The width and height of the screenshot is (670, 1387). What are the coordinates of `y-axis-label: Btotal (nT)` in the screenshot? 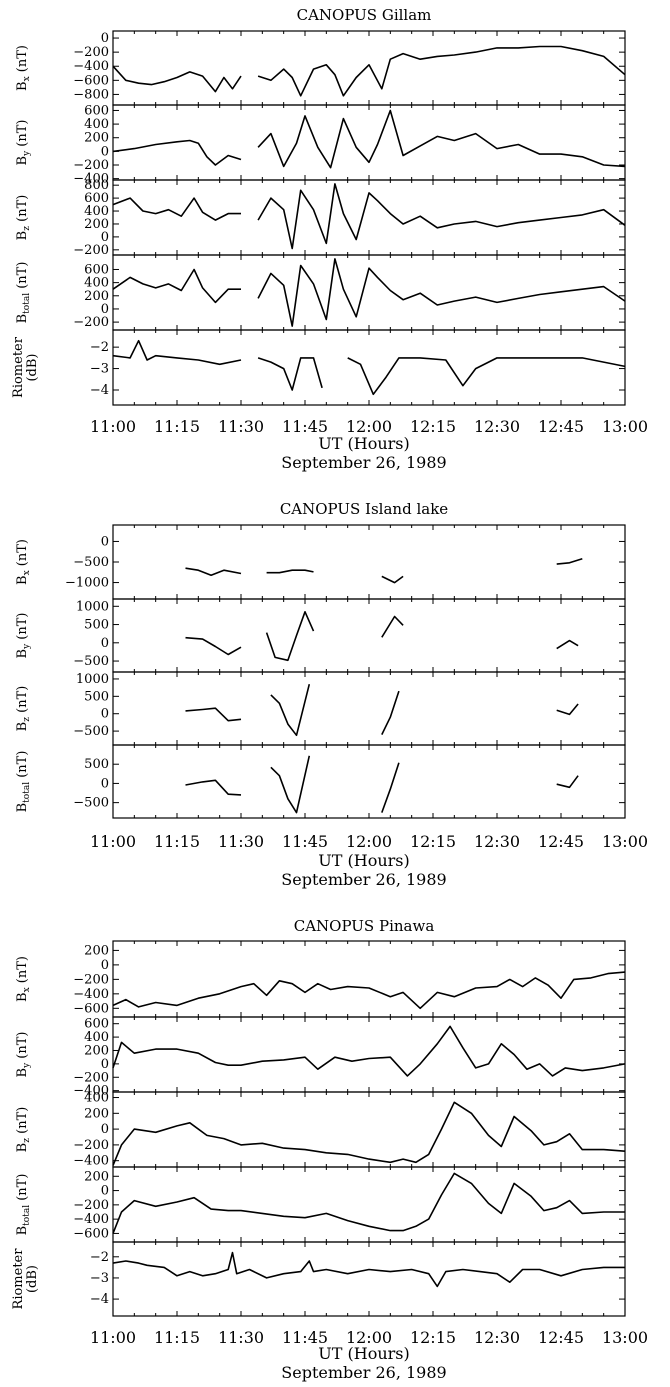 It's located at (23, 782).